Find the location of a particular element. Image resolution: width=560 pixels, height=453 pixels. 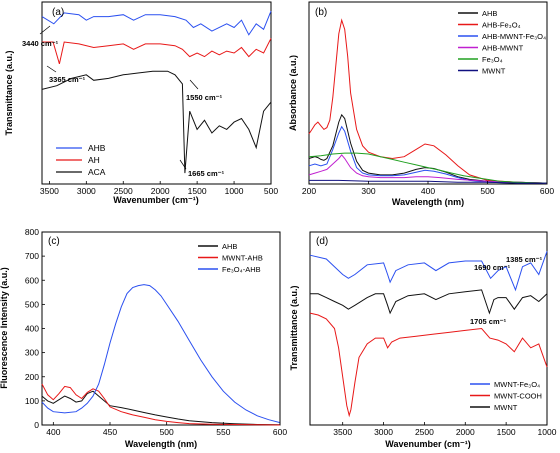

annotation-3365: 3365 cm⁻¹ is located at coordinates (67, 79).